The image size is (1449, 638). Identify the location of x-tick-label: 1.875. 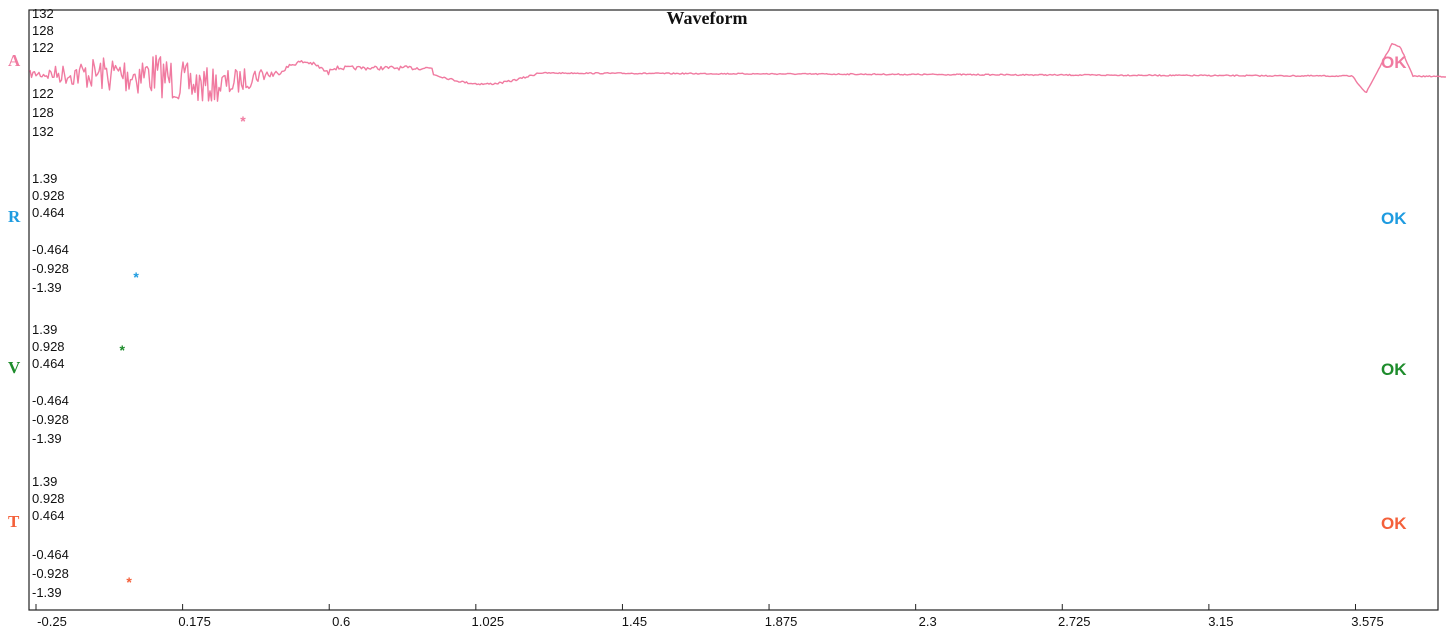
(781, 621).